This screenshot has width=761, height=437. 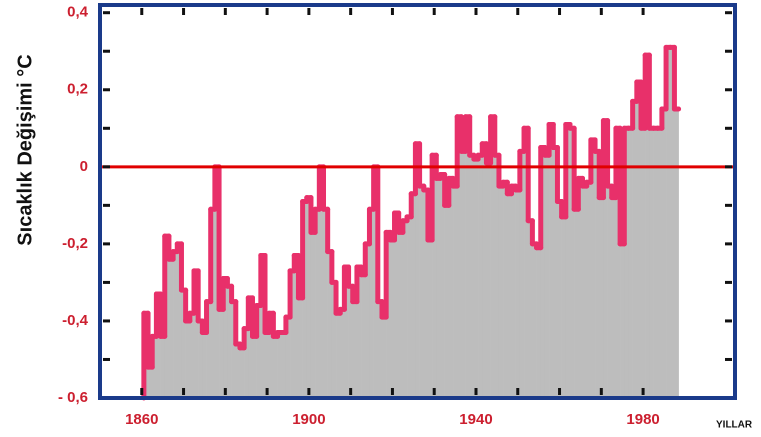 I want to click on y-tick-label: - 0,6, so click(x=73, y=397).